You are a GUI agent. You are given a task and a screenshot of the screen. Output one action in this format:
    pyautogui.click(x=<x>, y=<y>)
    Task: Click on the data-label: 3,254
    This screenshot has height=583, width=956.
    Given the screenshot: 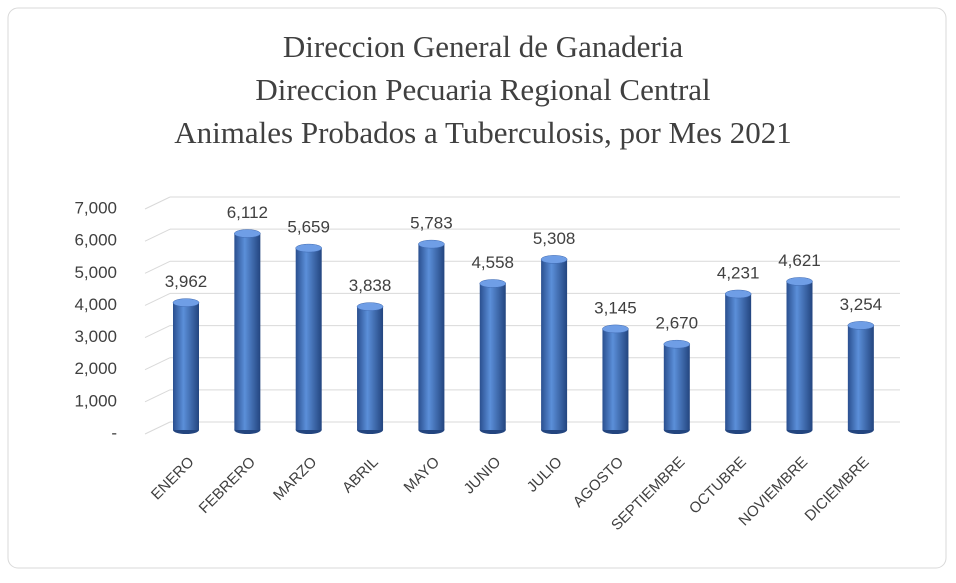 What is the action you would take?
    pyautogui.click(x=861, y=304)
    